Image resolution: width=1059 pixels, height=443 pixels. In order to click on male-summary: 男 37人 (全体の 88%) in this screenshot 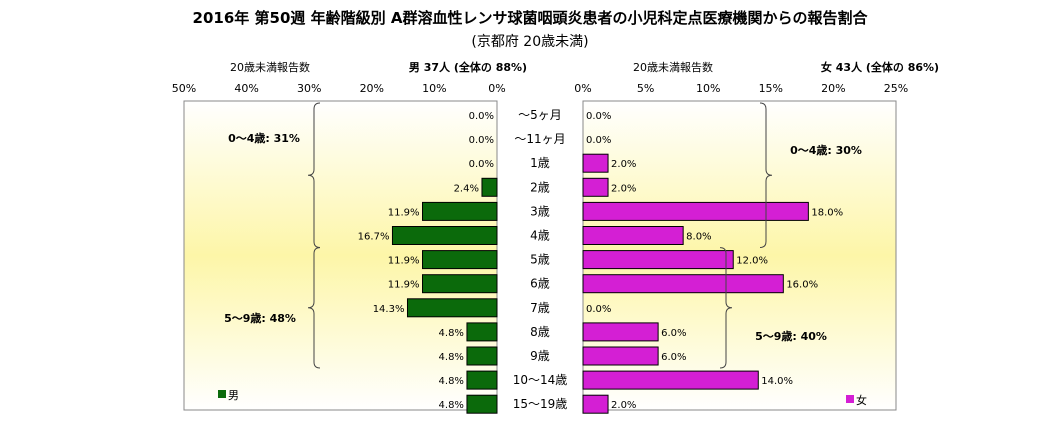, I will do `click(468, 67)`.